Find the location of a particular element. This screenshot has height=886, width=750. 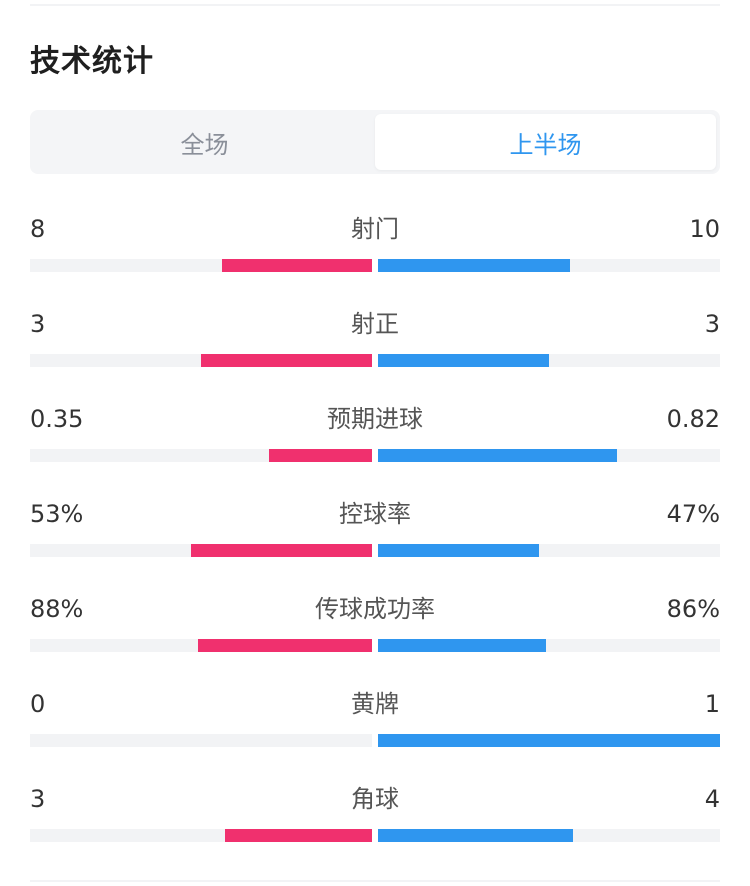

stat-label: 黄牌 is located at coordinates (375, 704).